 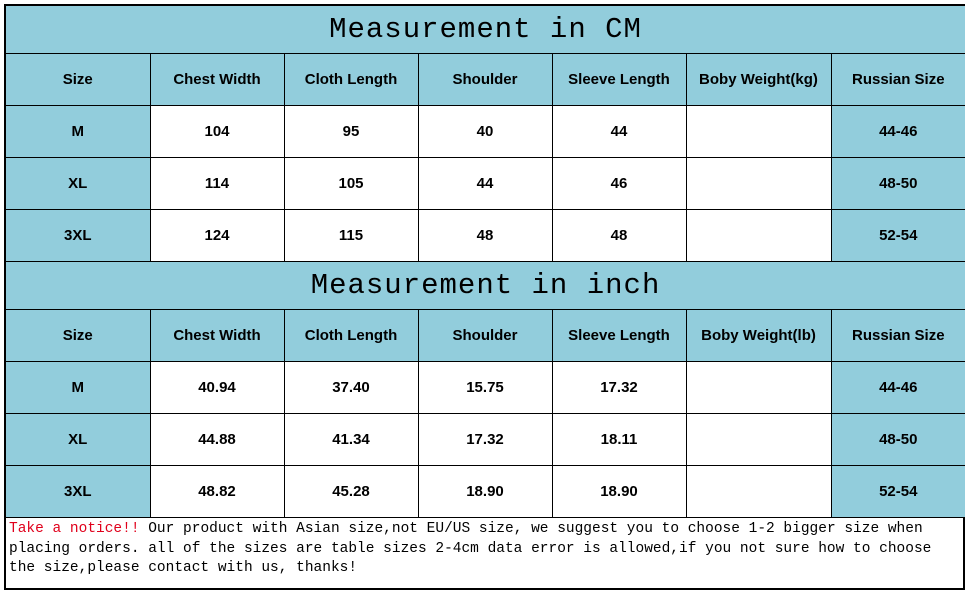 I want to click on table-row: 3XL 124 115 48 48 52-54, so click(x=486, y=235).